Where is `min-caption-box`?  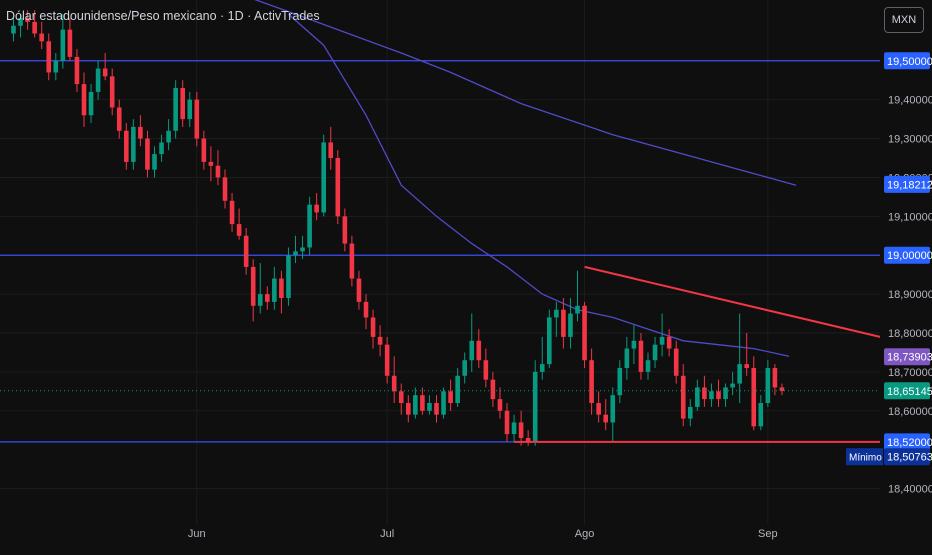
min-caption-box is located at coordinates (864, 457).